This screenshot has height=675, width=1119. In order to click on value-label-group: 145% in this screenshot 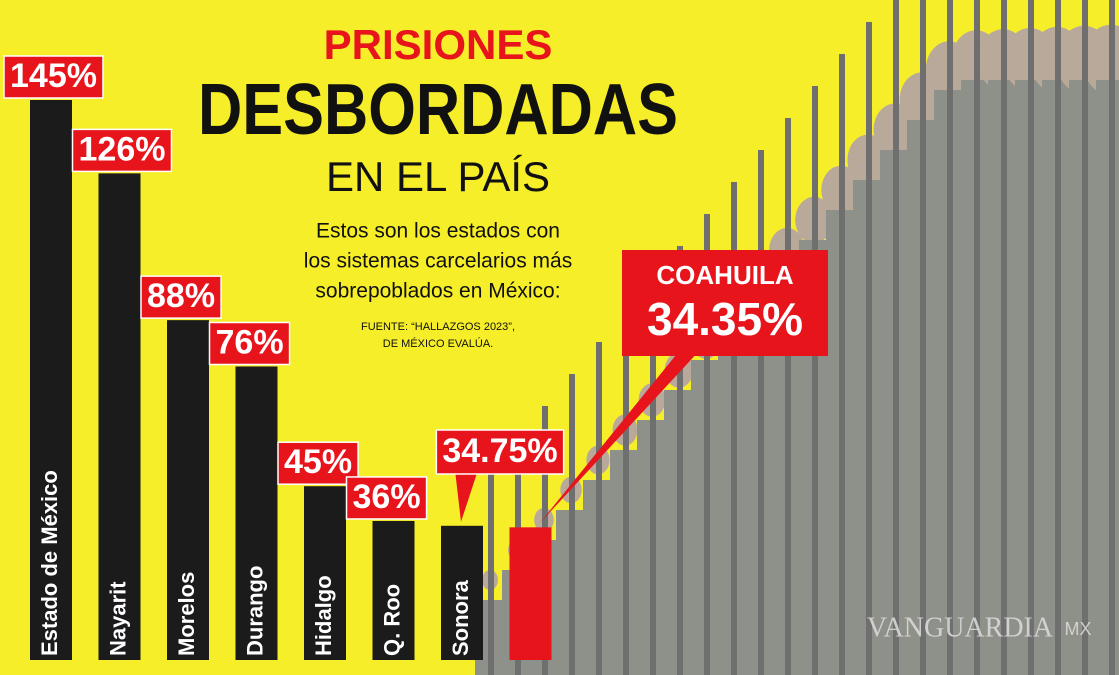, I will do `click(53, 77)`.